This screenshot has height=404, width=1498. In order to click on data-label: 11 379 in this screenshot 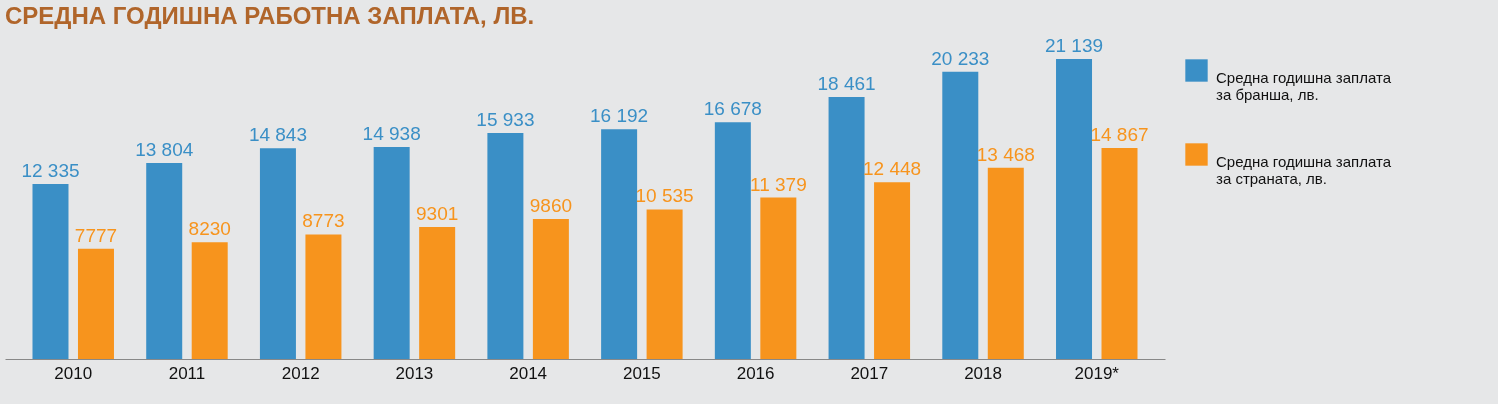, I will do `click(778, 184)`.